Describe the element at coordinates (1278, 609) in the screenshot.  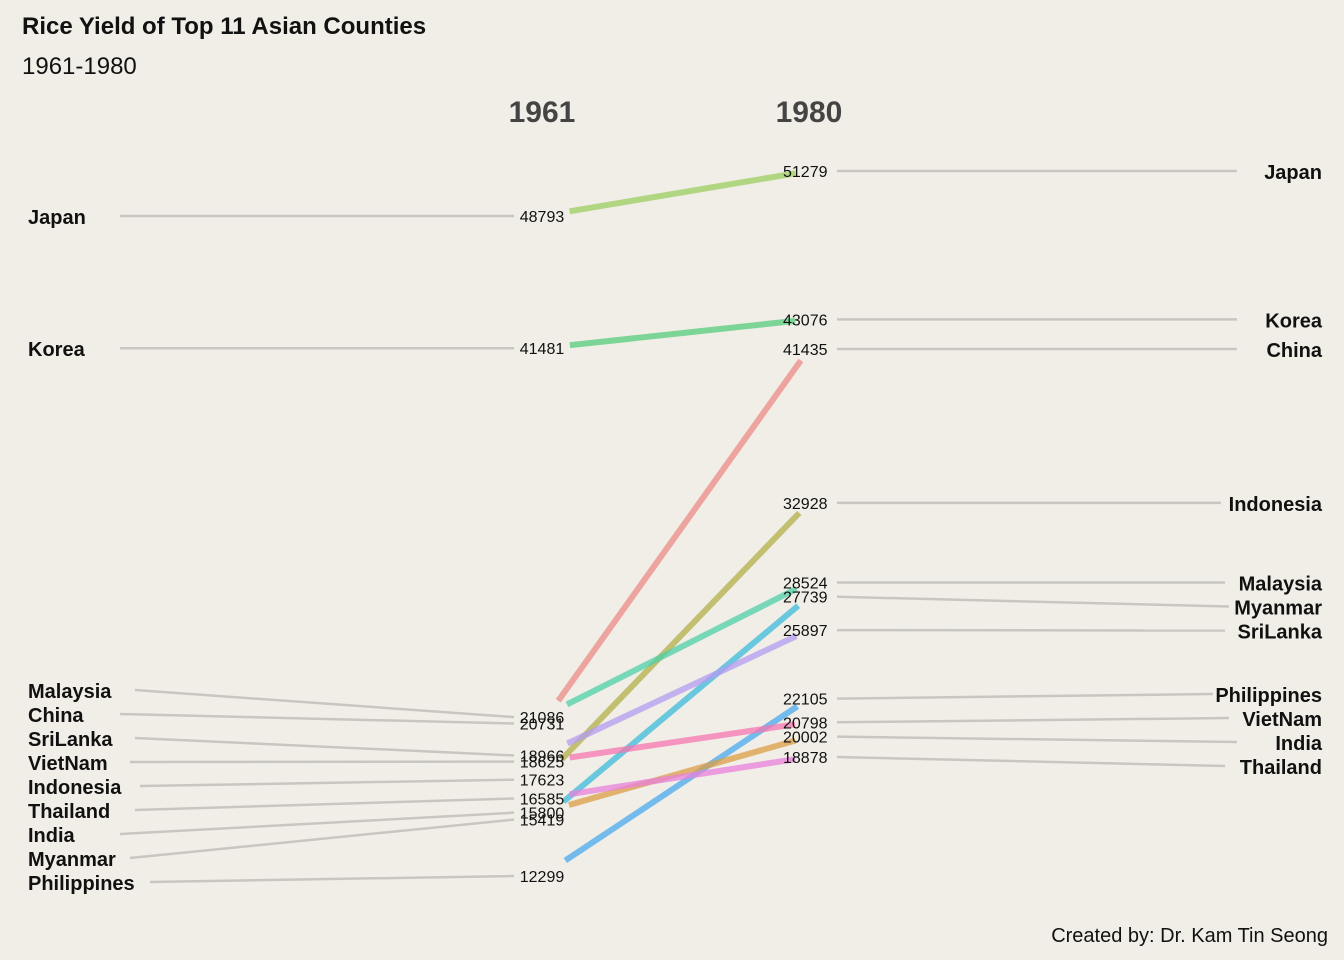
I see `right-label-myanmar: Myanmar` at that location.